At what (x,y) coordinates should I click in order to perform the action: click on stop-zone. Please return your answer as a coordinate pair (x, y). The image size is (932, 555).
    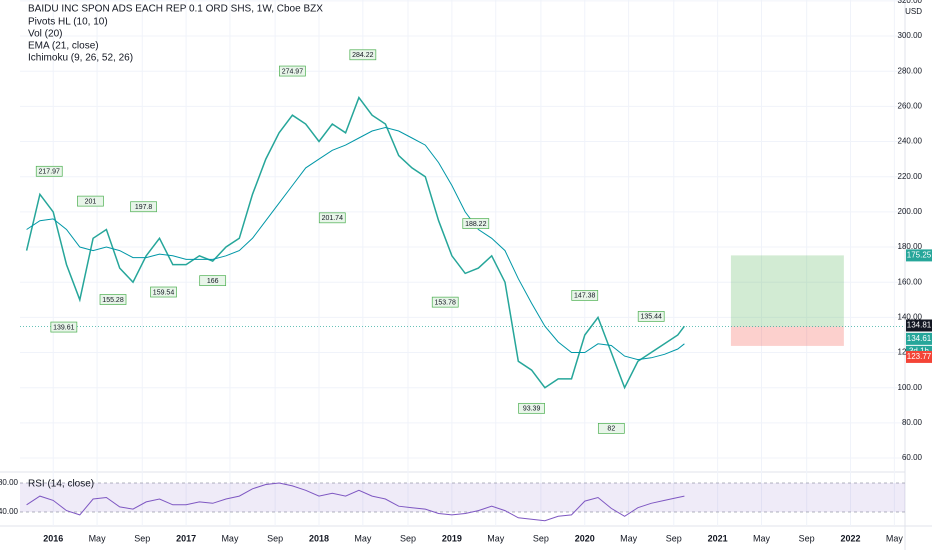
    Looking at the image, I should click on (787, 336).